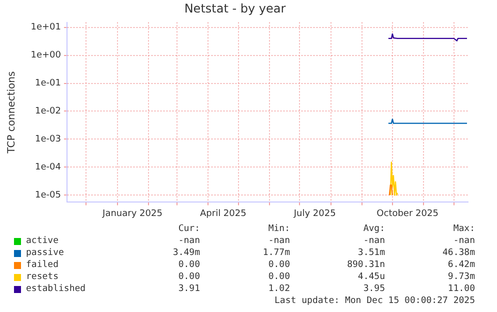 This screenshot has height=312, width=497. What do you see at coordinates (371, 277) in the screenshot?
I see `text: 4.45u` at bounding box center [371, 277].